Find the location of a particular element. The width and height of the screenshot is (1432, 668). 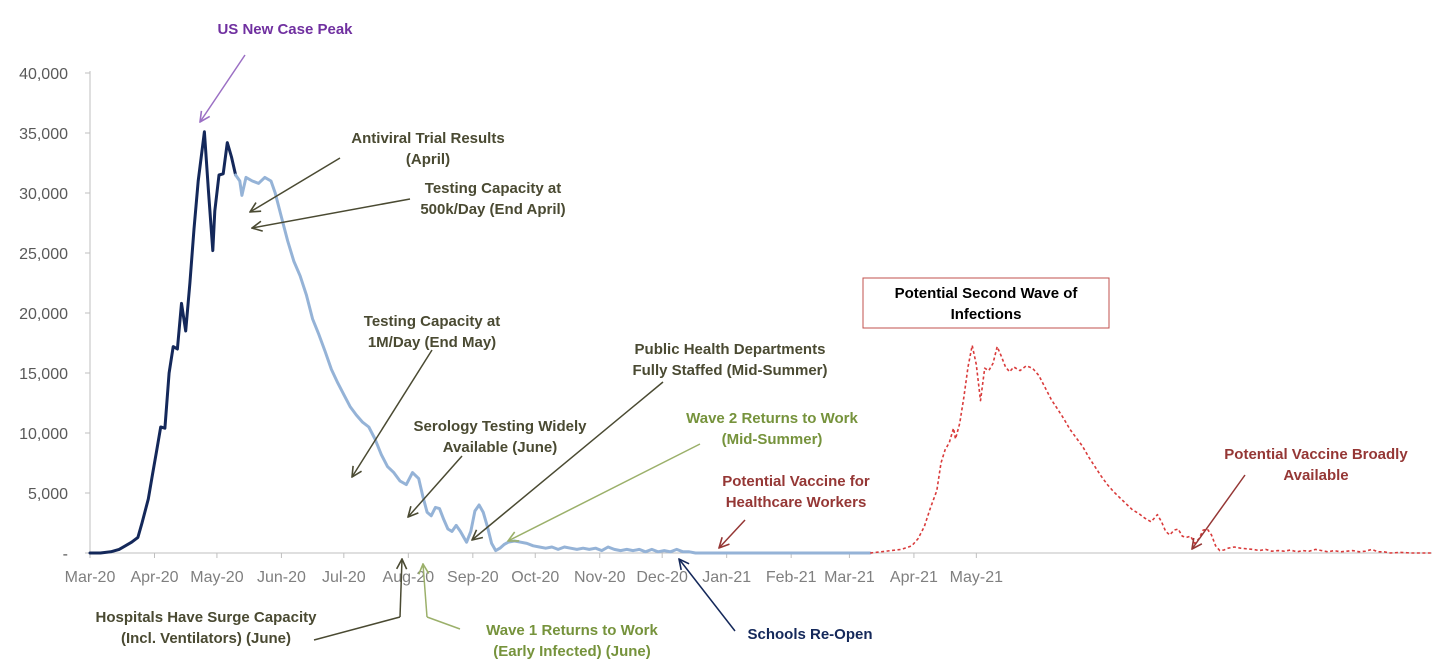

annotation-text: Potential Vaccine for Healthcare Workers is located at coordinates (796, 492).